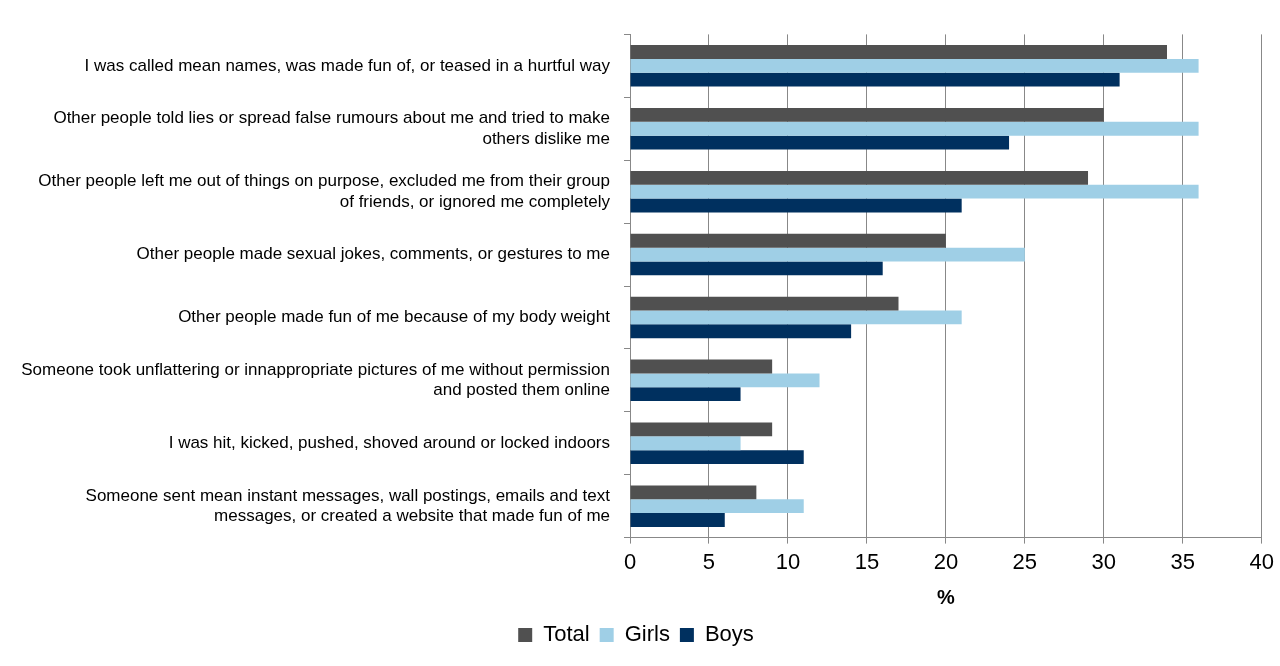 The height and width of the screenshot is (666, 1280). Describe the element at coordinates (394, 317) in the screenshot. I see `y-tick-label: Other people made fun of me because of my body weight` at that location.